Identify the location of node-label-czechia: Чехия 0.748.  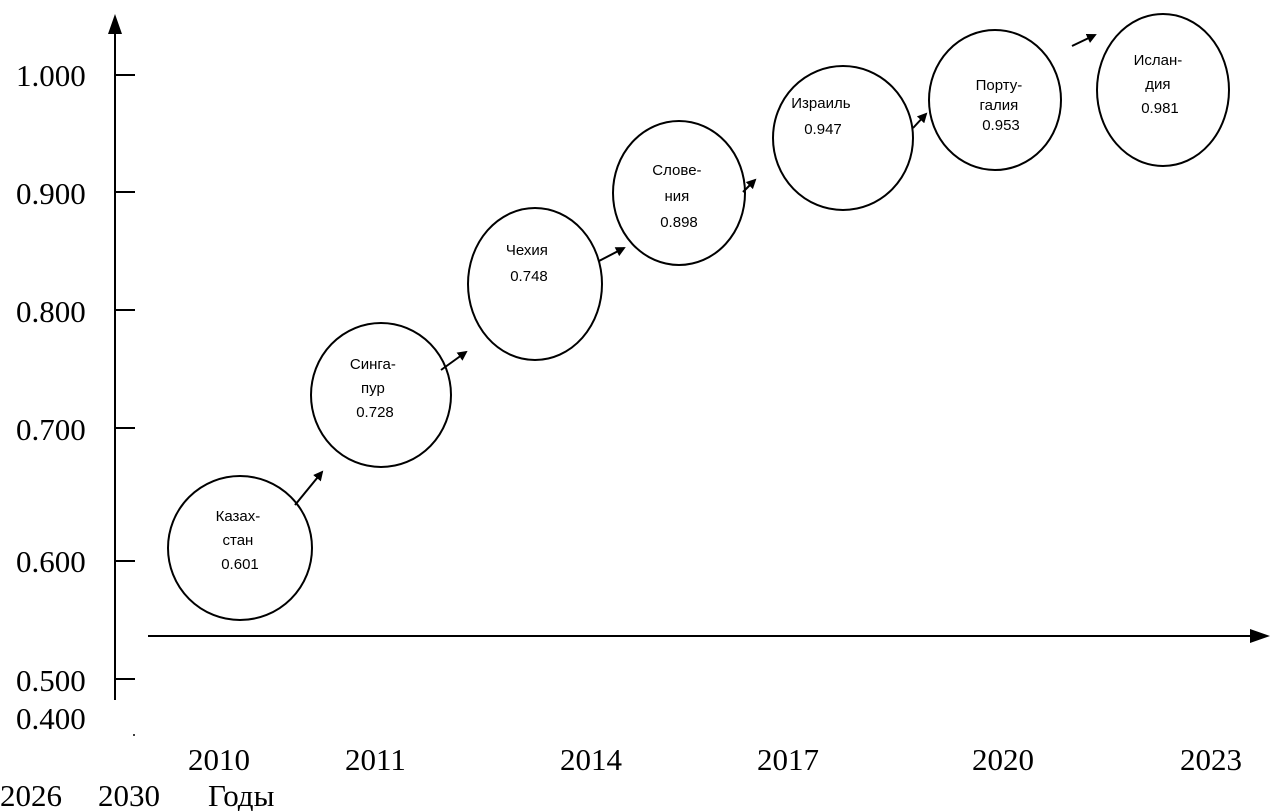
(529, 263).